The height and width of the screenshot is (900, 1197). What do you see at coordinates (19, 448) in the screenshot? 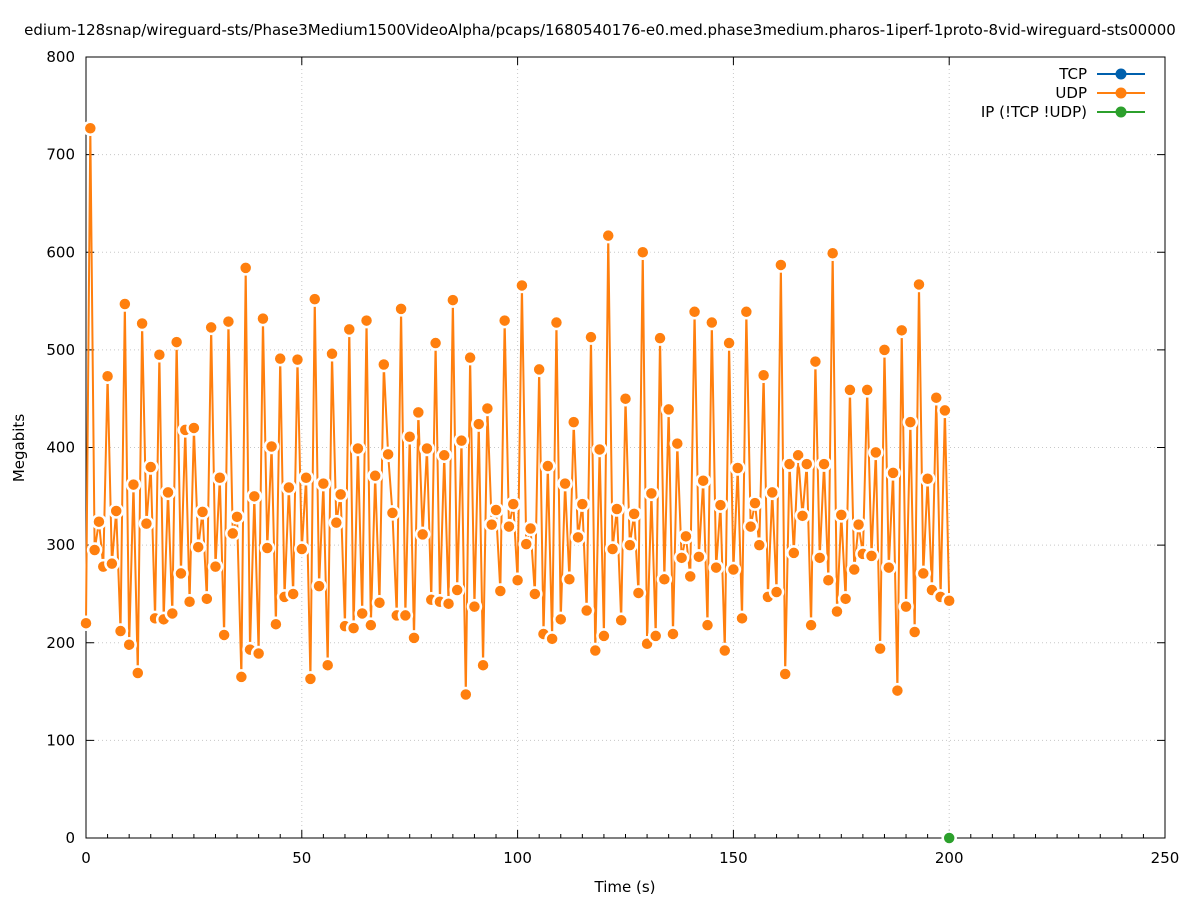
I see `y-axis-label: Megabits` at bounding box center [19, 448].